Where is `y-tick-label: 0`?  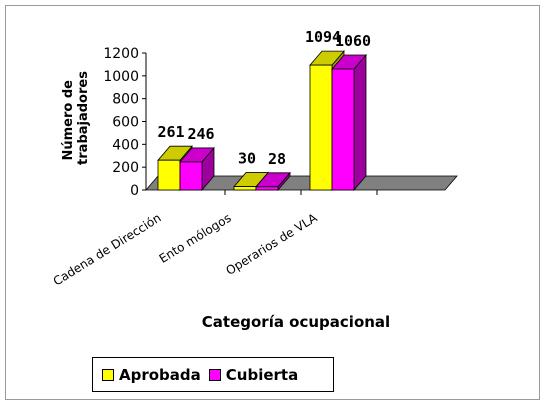
y-tick-label: 0 is located at coordinates (134, 191).